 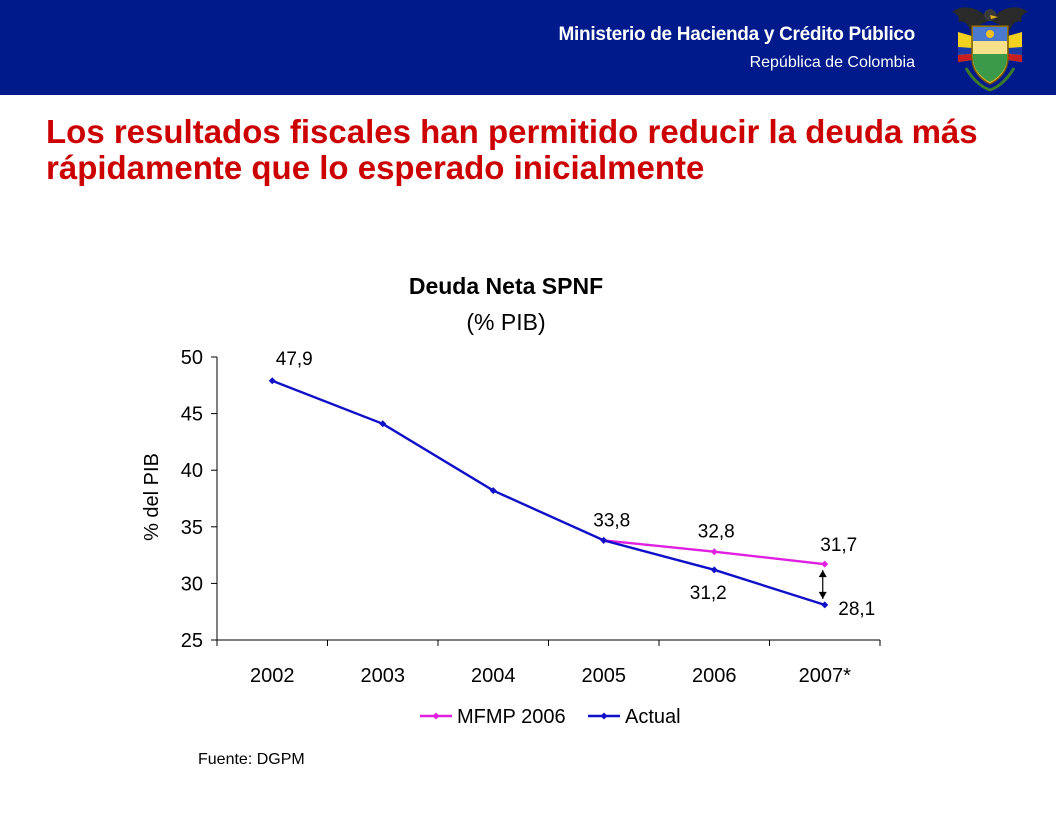 I want to click on y-tick-label: 35, so click(x=192, y=528).